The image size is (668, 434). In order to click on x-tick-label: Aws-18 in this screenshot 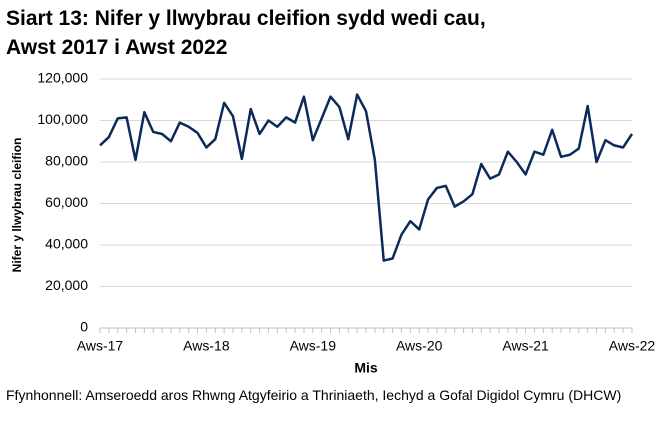, I will do `click(206, 346)`.